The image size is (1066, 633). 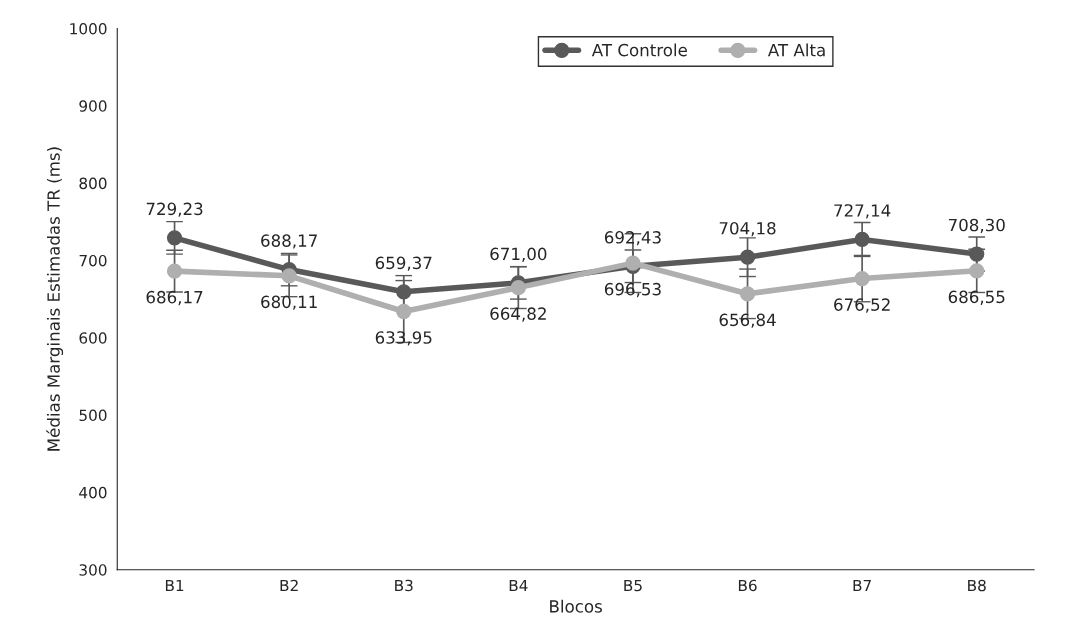 I want to click on y-tick-label: 1000, so click(x=88, y=28).